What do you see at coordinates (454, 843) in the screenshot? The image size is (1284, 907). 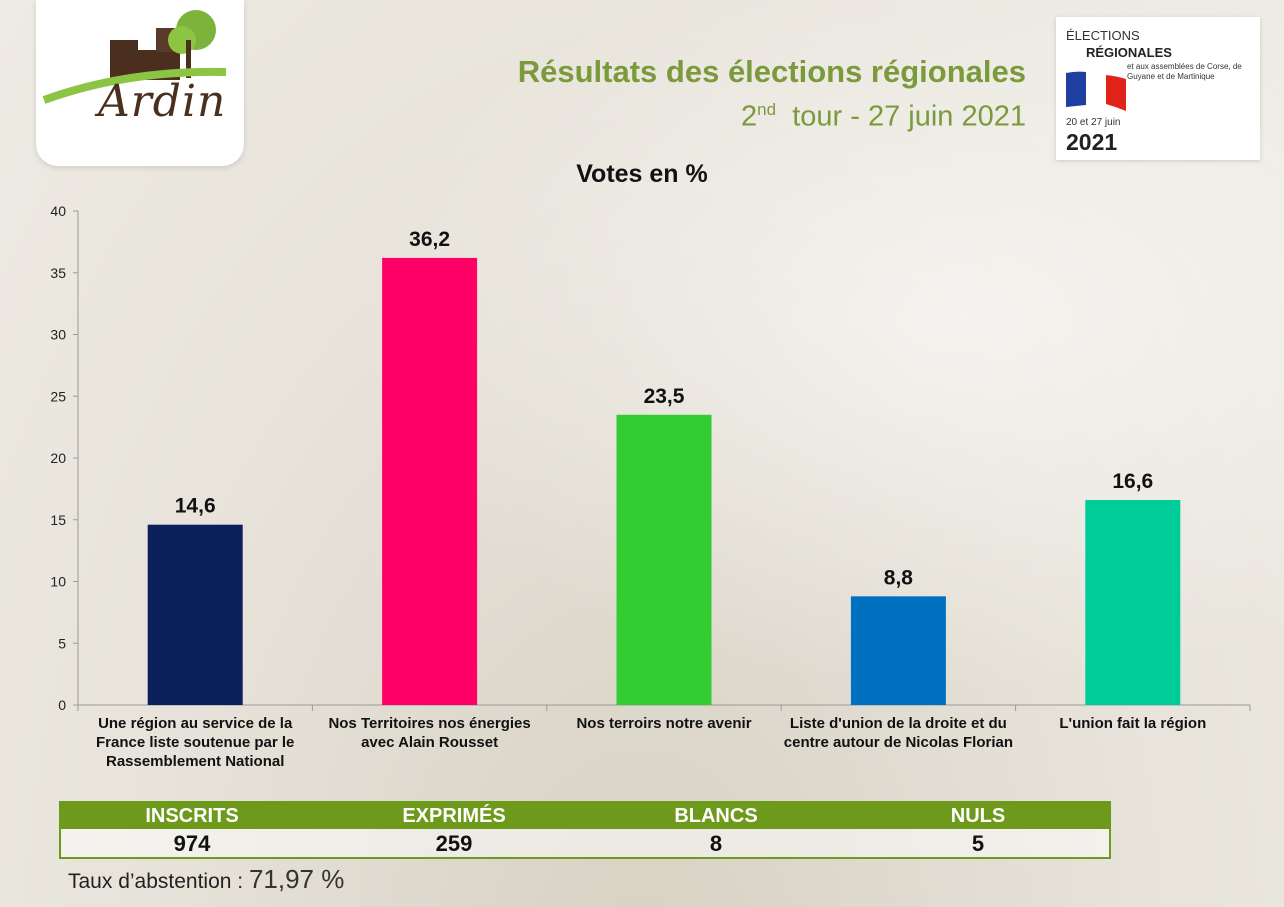 I see `stats-value-exprimes: 259` at bounding box center [454, 843].